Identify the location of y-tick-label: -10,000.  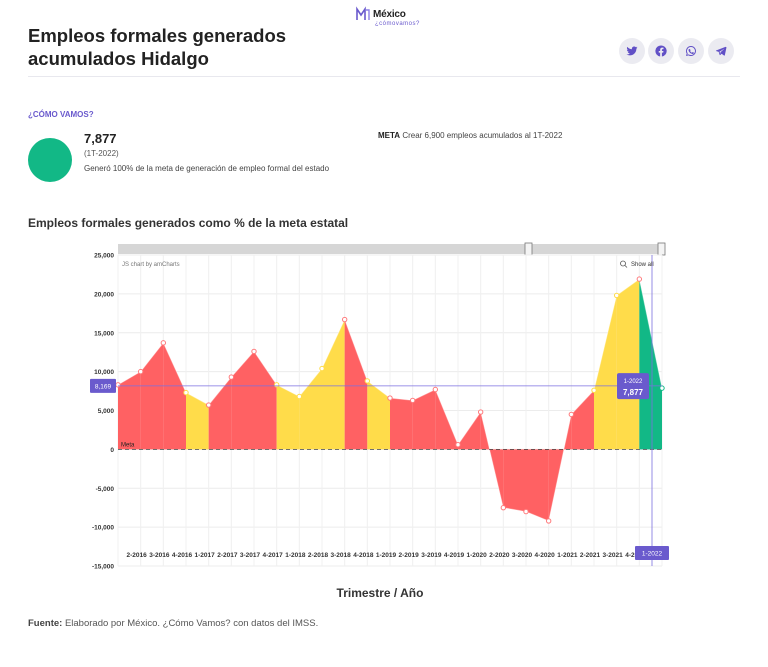
(103, 528).